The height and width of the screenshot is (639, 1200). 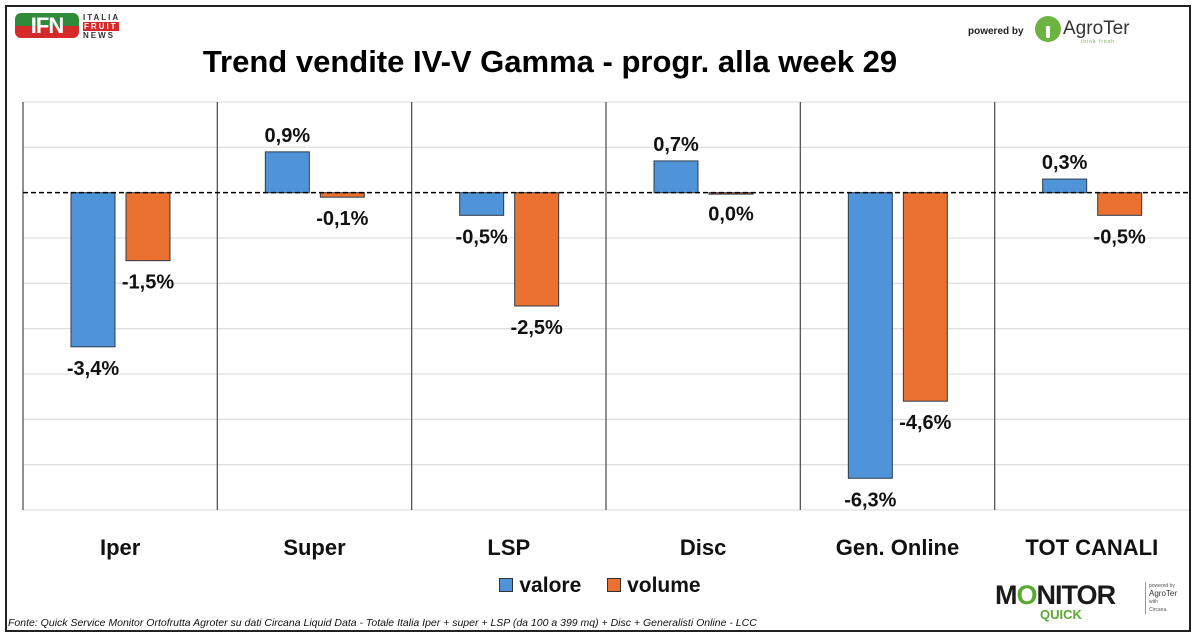 I want to click on data-label-valore: 0,9%, so click(x=288, y=136).